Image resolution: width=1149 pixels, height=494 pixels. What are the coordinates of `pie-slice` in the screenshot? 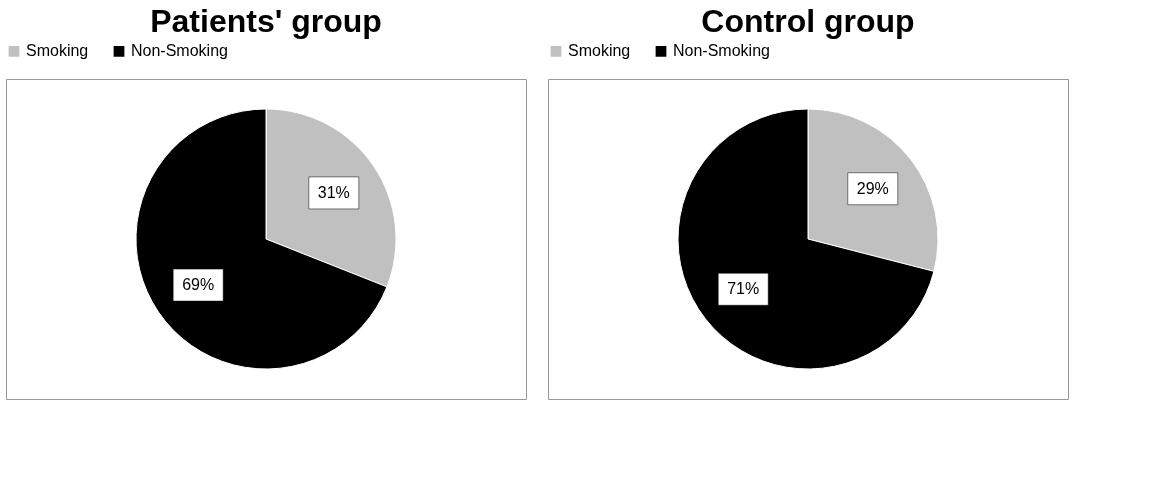 It's located at (806, 239).